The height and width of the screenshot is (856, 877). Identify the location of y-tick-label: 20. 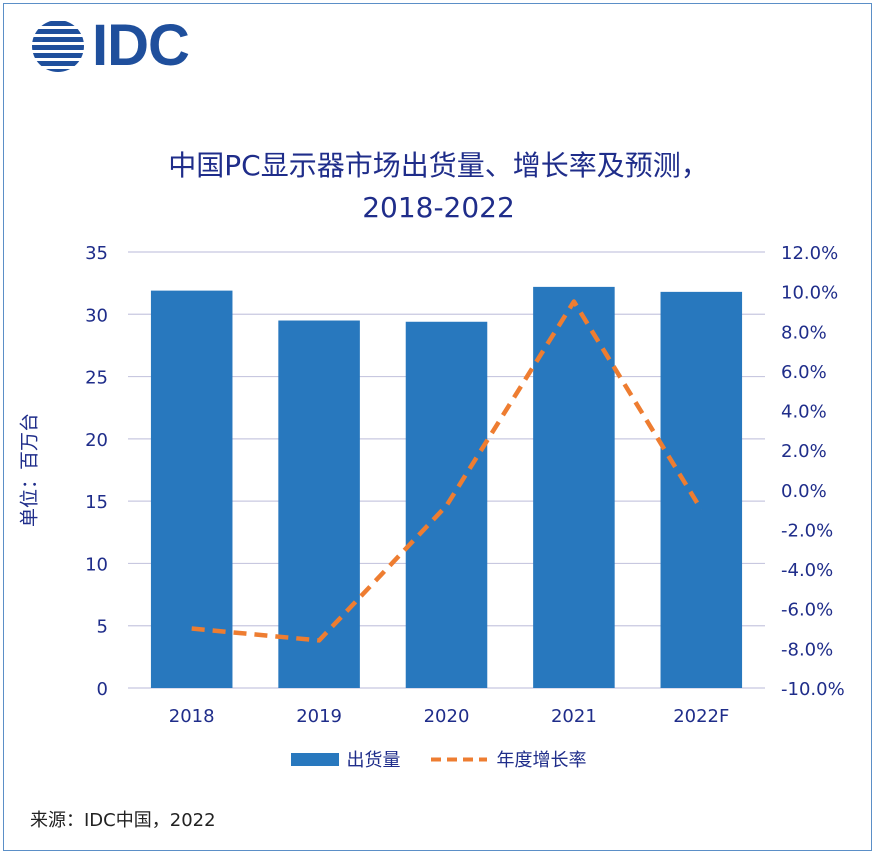
(96, 440).